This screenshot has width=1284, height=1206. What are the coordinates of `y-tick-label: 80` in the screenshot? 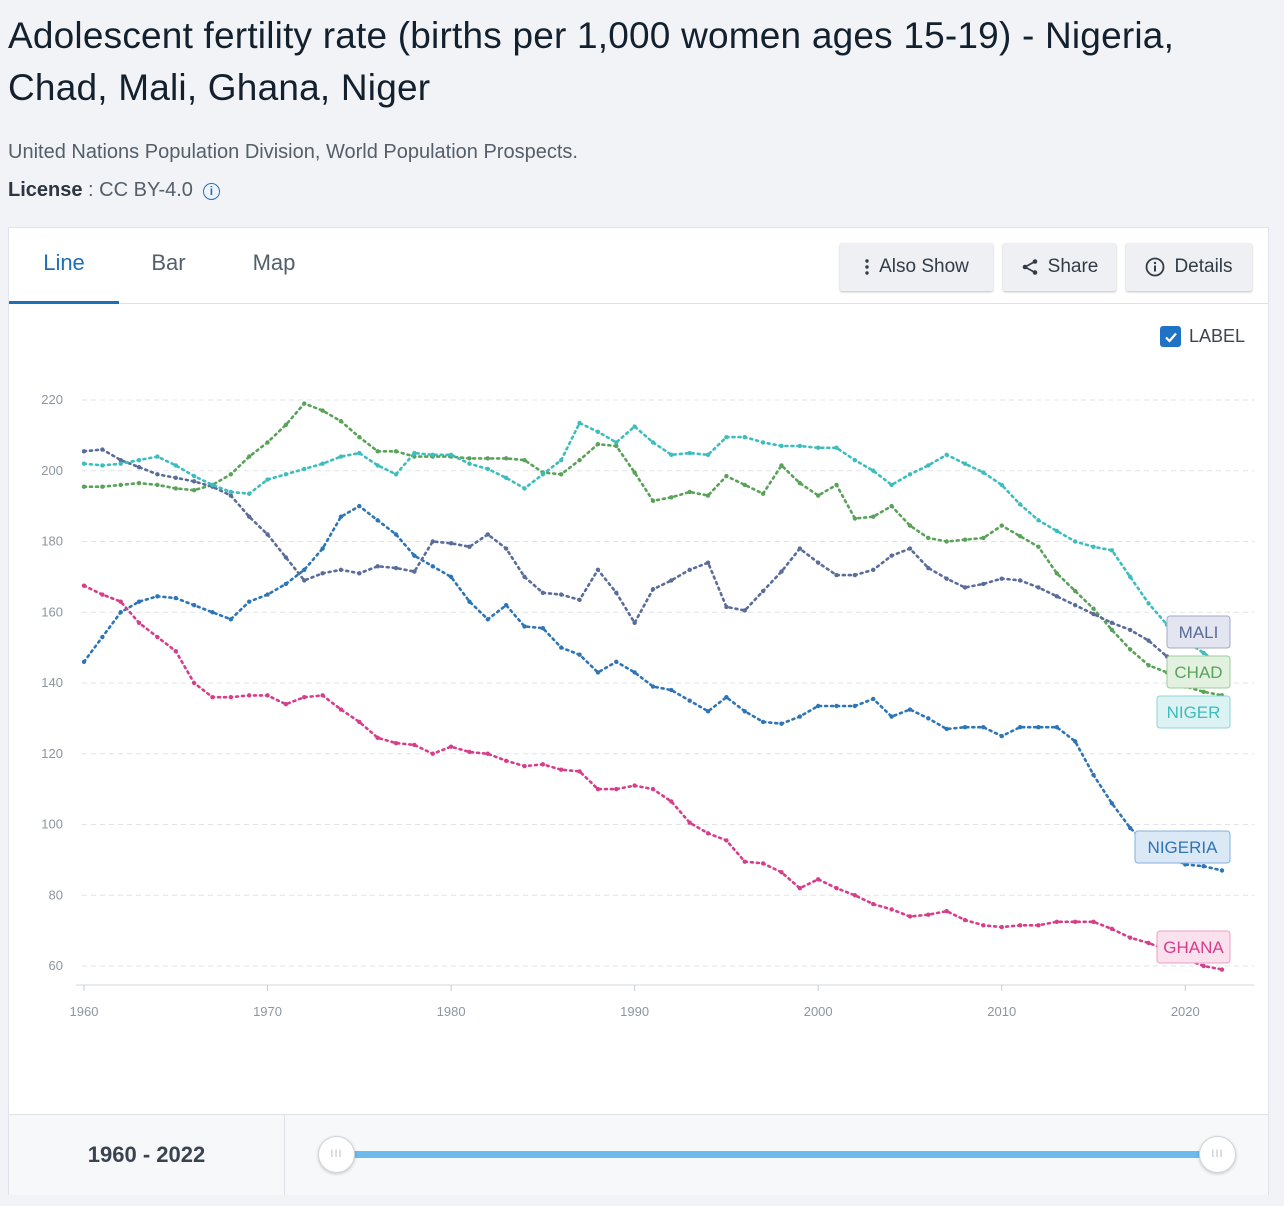 It's located at (56, 894).